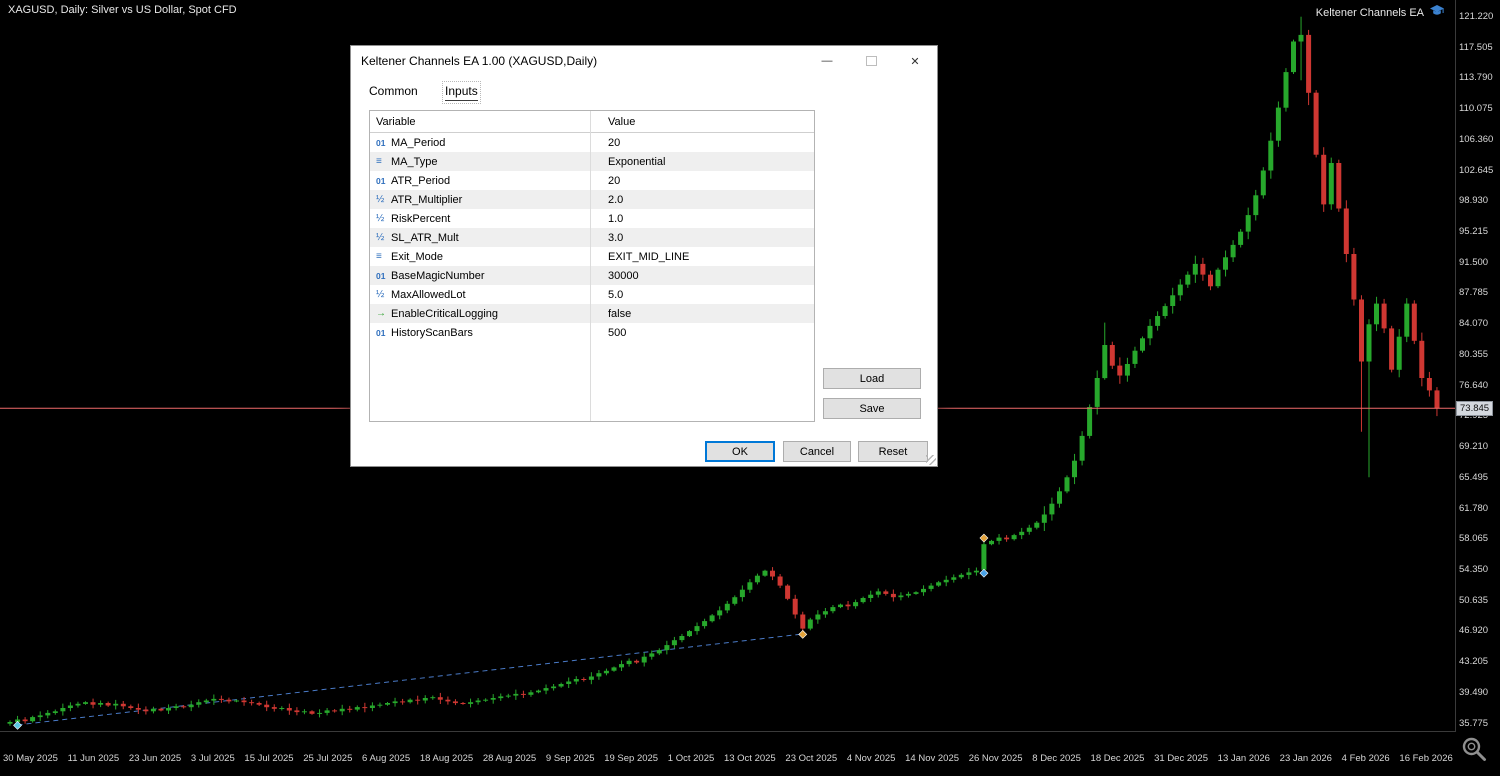  What do you see at coordinates (1474, 662) in the screenshot?
I see `price-tick-label: 43.205` at bounding box center [1474, 662].